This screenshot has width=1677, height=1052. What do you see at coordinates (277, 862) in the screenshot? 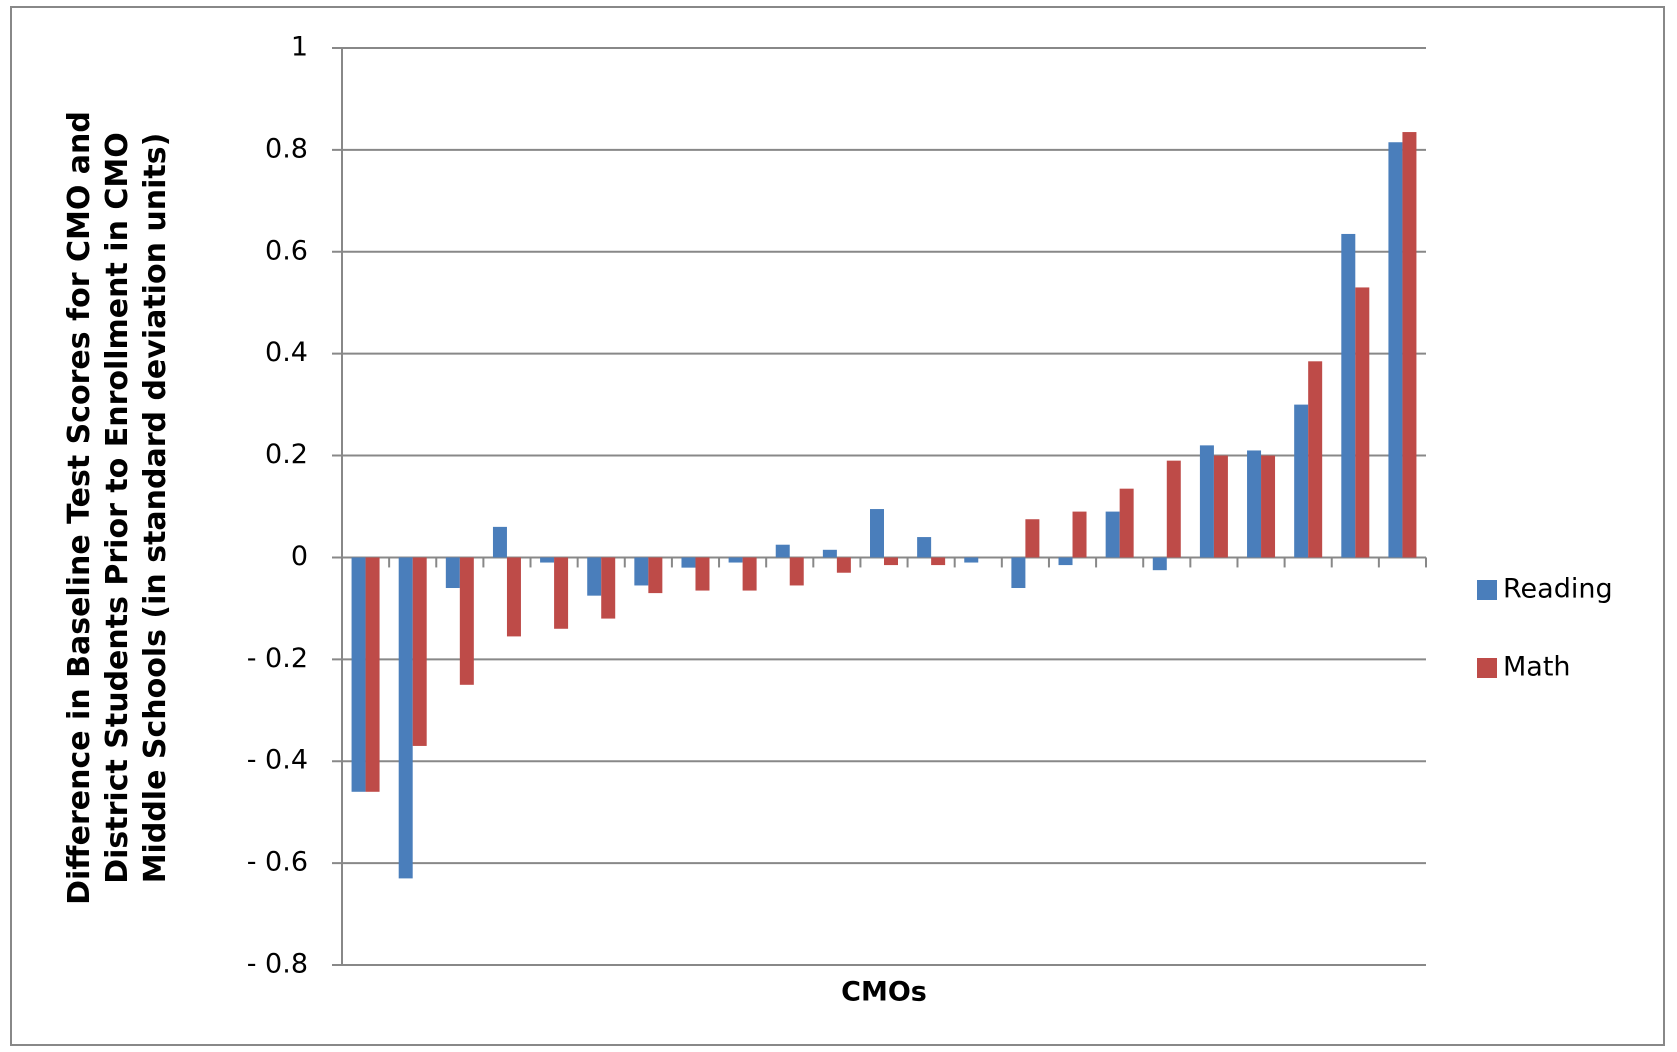
I see `y-tick-label: - 0.6` at bounding box center [277, 862].